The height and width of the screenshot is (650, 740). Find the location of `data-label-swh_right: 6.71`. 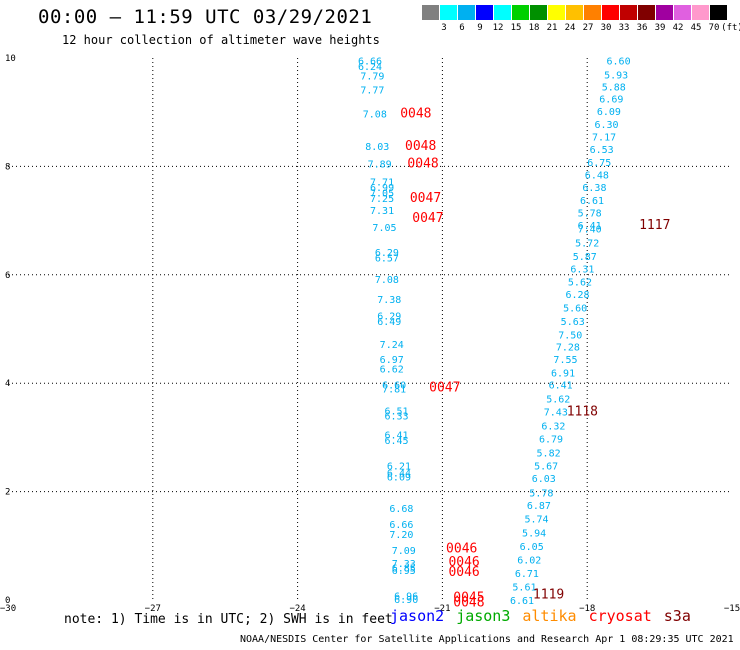

data-label-swh_right: 6.71 is located at coordinates (527, 574).